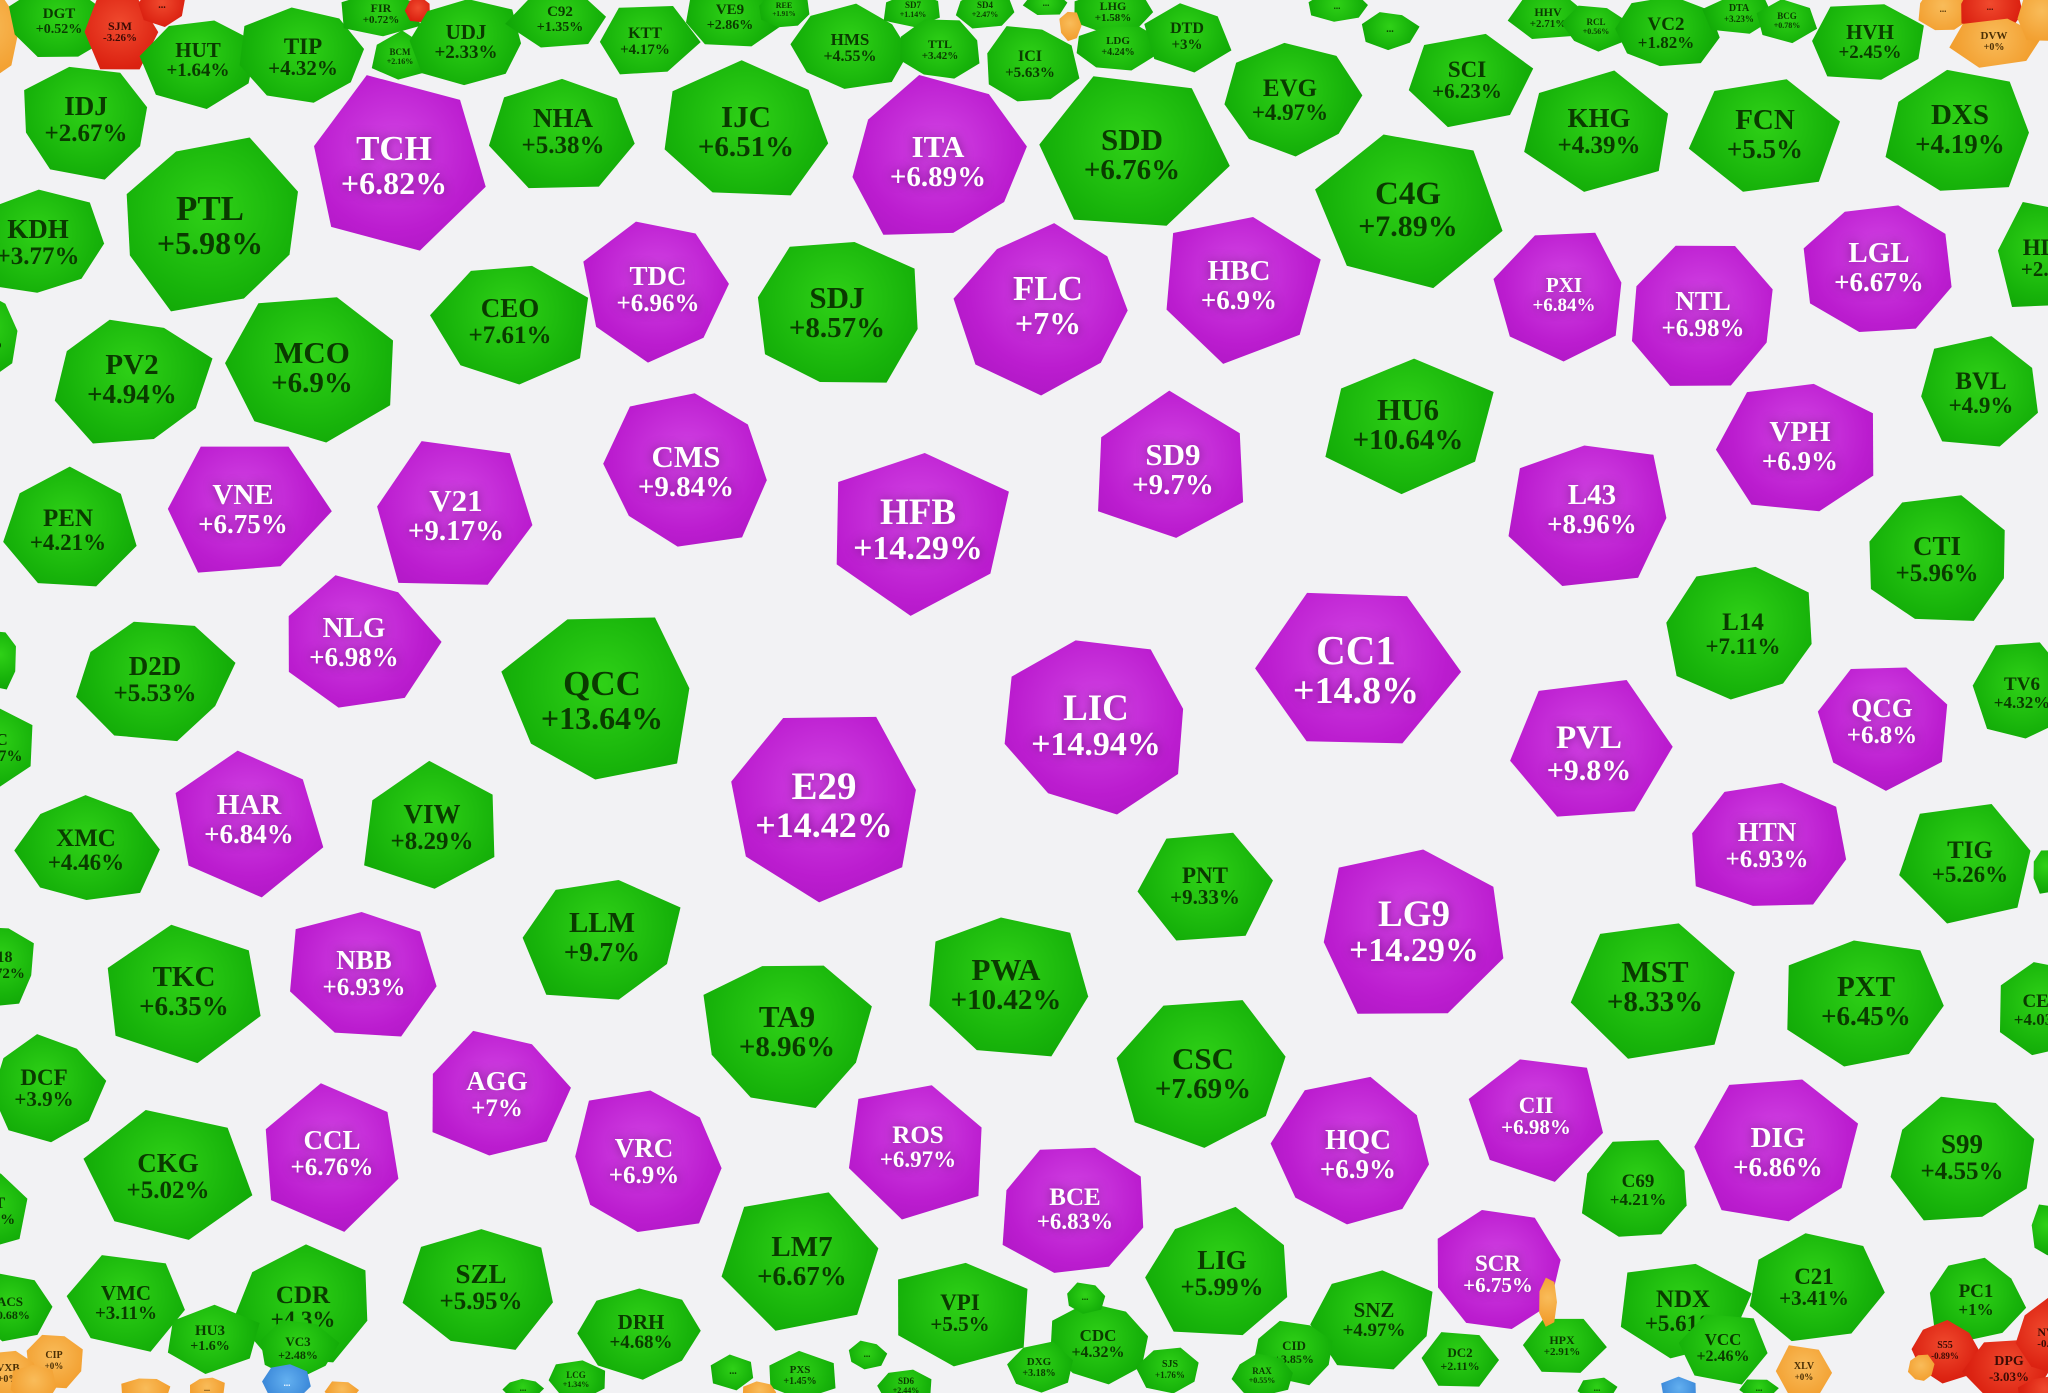 The width and height of the screenshot is (2048, 1393). I want to click on map-cell-DIG: DIG +6.86%, so click(1776, 1150).